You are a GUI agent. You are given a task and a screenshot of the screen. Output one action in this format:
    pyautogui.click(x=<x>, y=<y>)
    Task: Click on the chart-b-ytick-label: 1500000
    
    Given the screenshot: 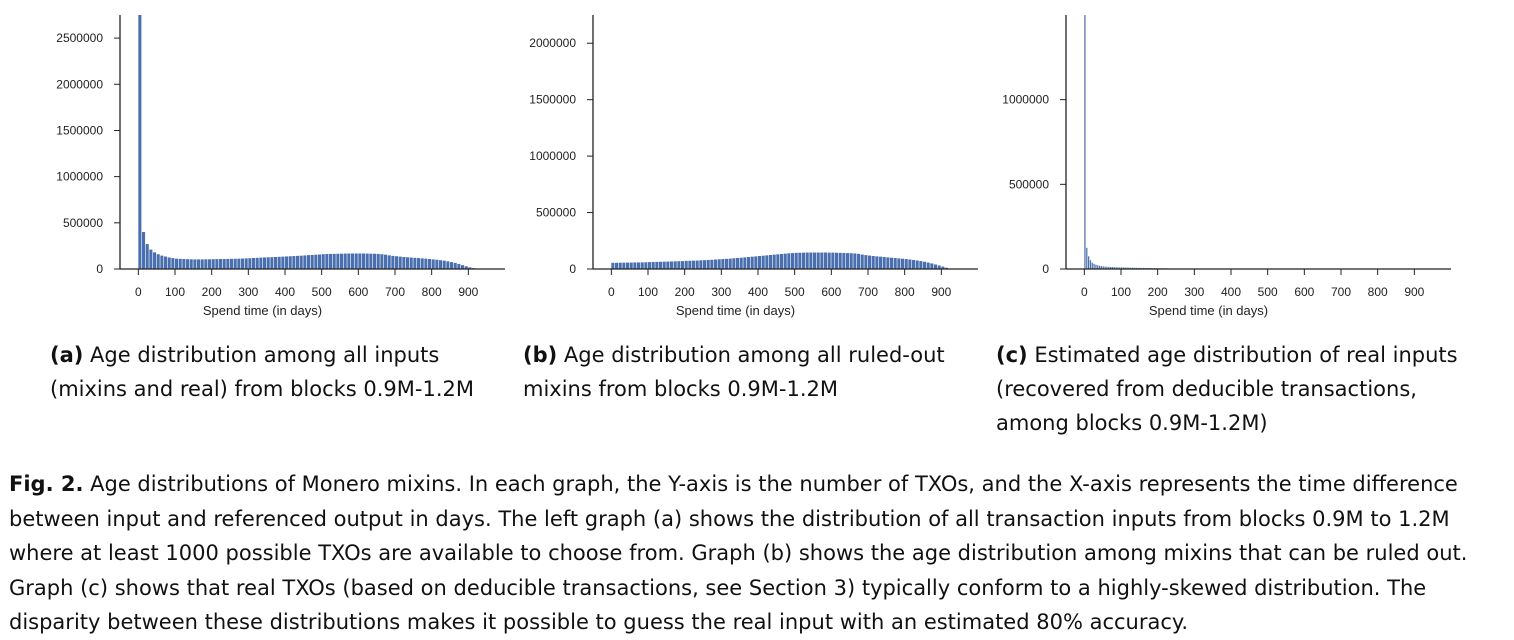 What is the action you would take?
    pyautogui.click(x=552, y=100)
    